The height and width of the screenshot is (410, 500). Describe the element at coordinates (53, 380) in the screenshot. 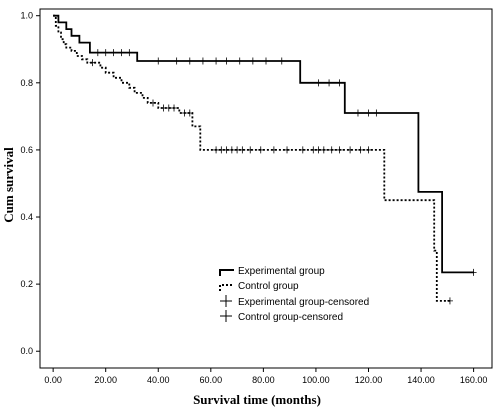

I see `x-tick-label: 0.00` at that location.